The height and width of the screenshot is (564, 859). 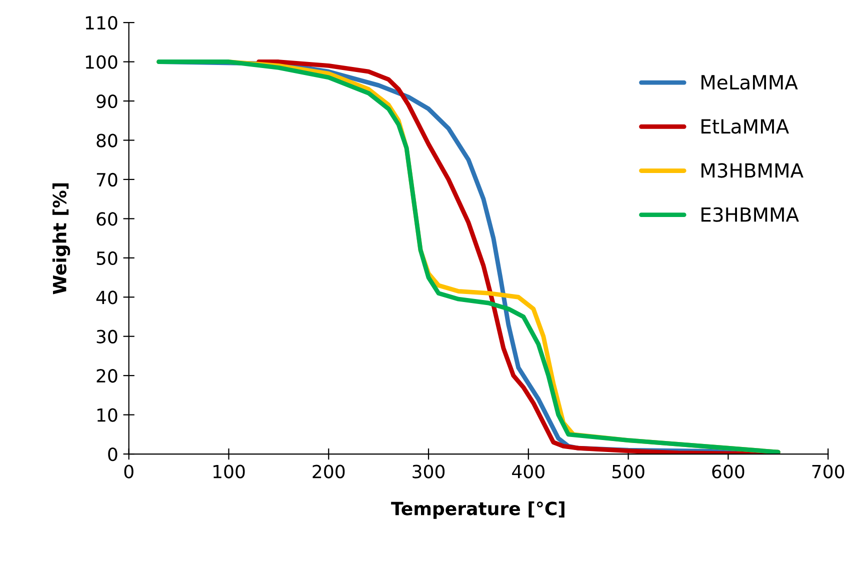 What do you see at coordinates (107, 219) in the screenshot?
I see `y-tick-label: 60` at bounding box center [107, 219].